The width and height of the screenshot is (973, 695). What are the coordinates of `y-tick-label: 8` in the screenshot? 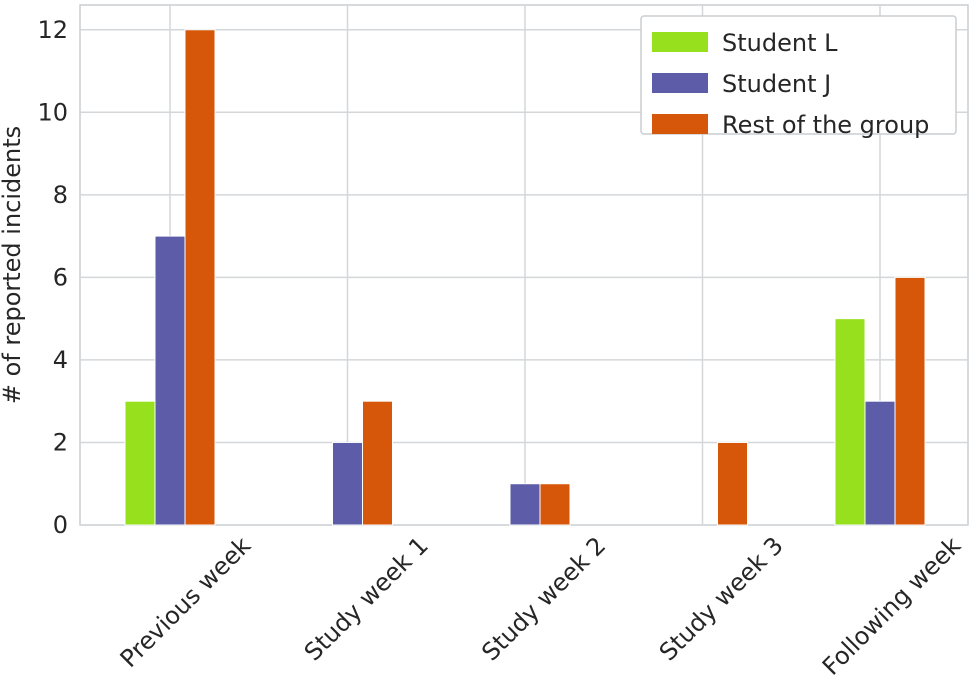 It's located at (60, 195).